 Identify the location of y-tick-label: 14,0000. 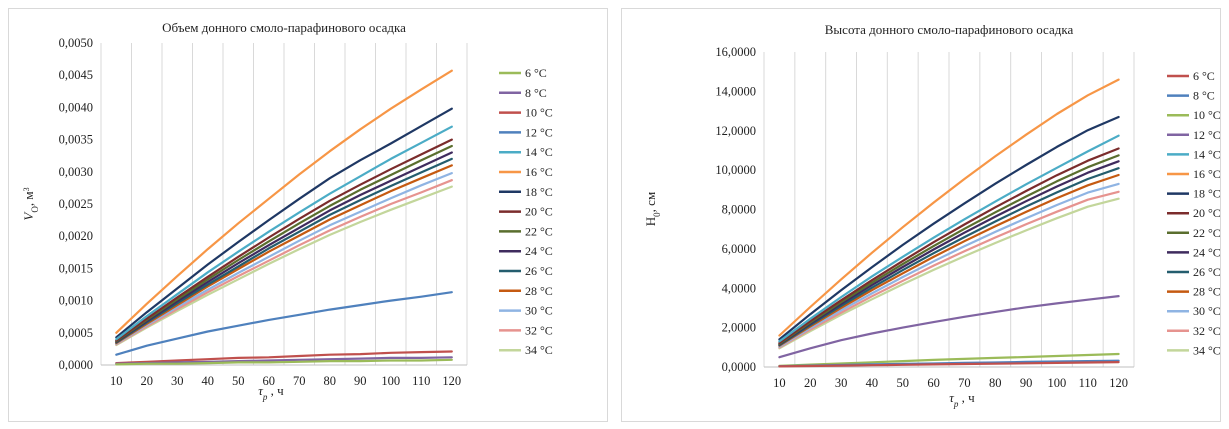
(735, 91).